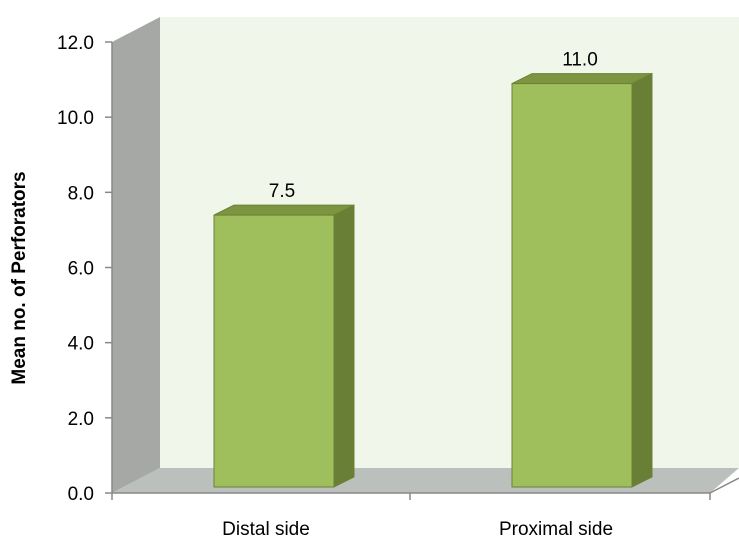 The image size is (739, 544). I want to click on y-tick-label: 10.0, so click(75, 118).